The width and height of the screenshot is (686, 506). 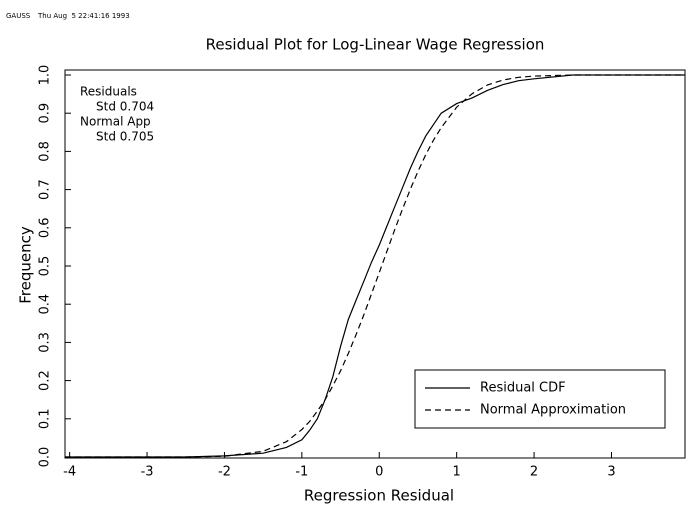 What do you see at coordinates (125, 137) in the screenshot?
I see `annotation: Std 0.705` at bounding box center [125, 137].